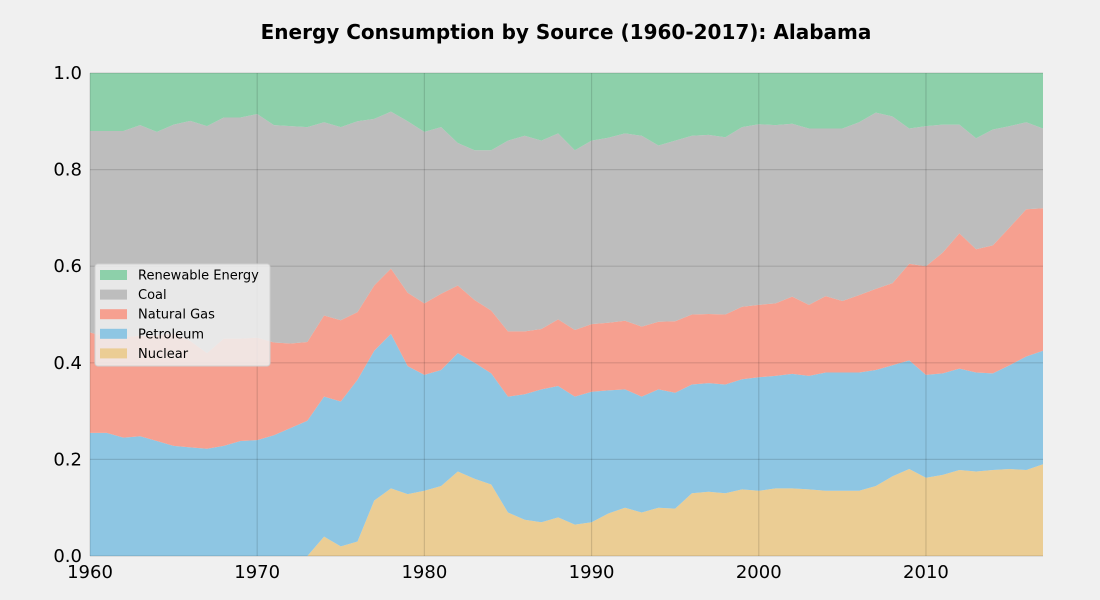 This screenshot has height=600, width=1100. What do you see at coordinates (90, 572) in the screenshot?
I see `x-tick-label: 1960` at bounding box center [90, 572].